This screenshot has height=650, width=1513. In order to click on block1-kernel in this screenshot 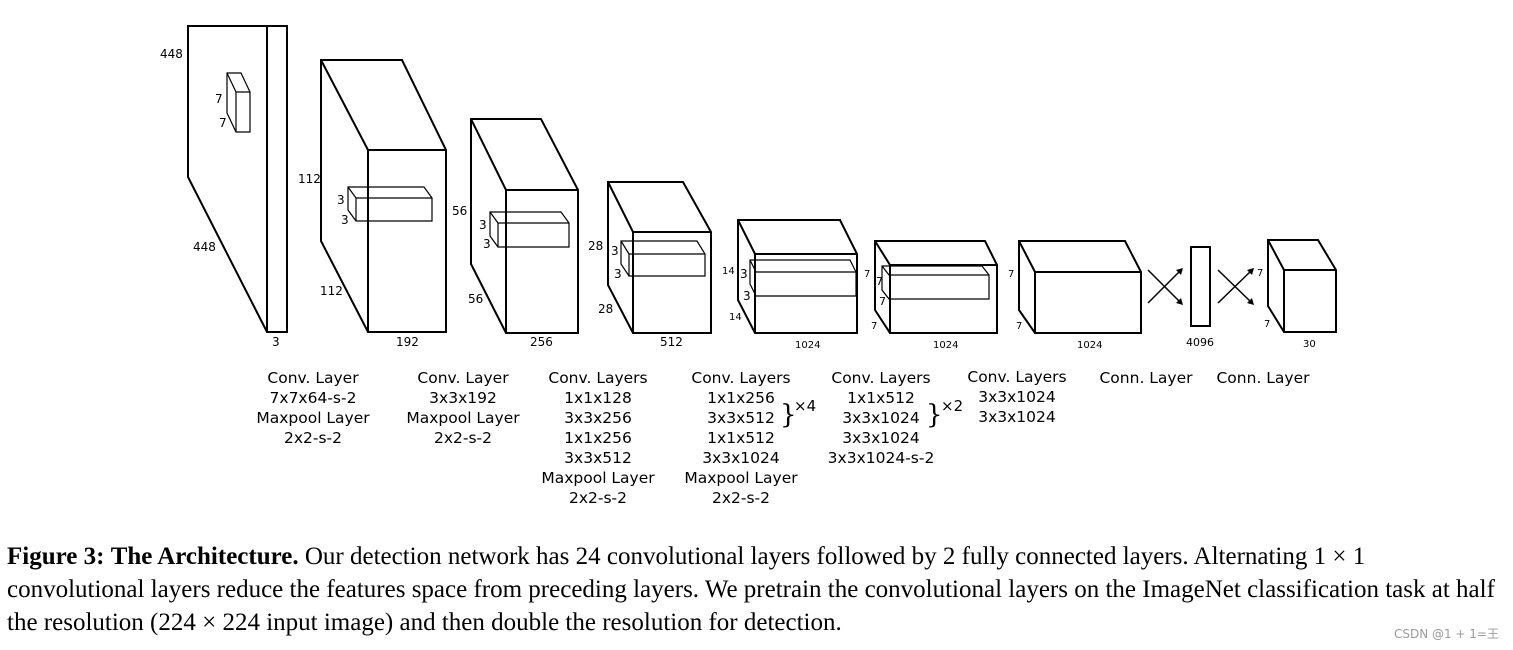, I will do `click(390, 204)`.